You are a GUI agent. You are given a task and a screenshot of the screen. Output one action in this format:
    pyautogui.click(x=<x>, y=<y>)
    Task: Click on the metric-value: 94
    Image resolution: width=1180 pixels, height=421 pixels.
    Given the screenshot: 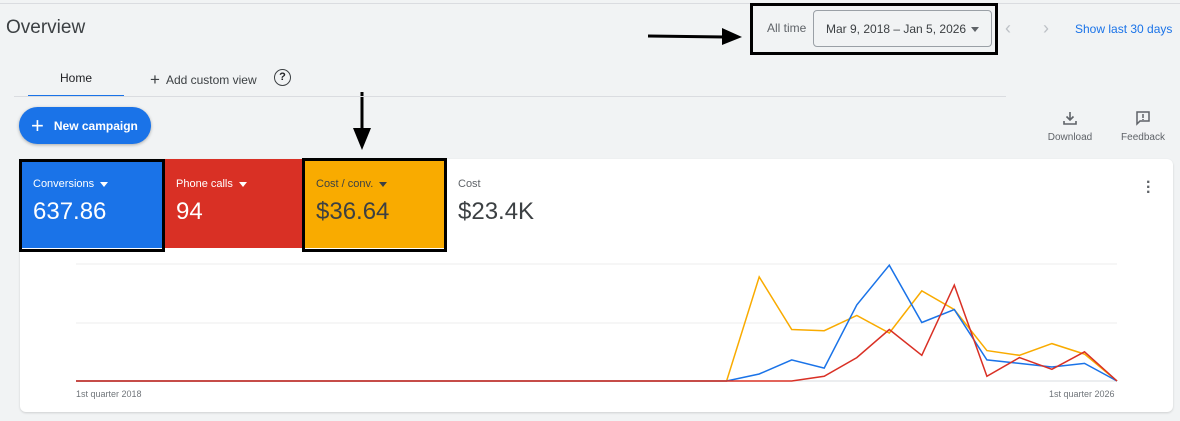 What is the action you would take?
    pyautogui.click(x=189, y=211)
    